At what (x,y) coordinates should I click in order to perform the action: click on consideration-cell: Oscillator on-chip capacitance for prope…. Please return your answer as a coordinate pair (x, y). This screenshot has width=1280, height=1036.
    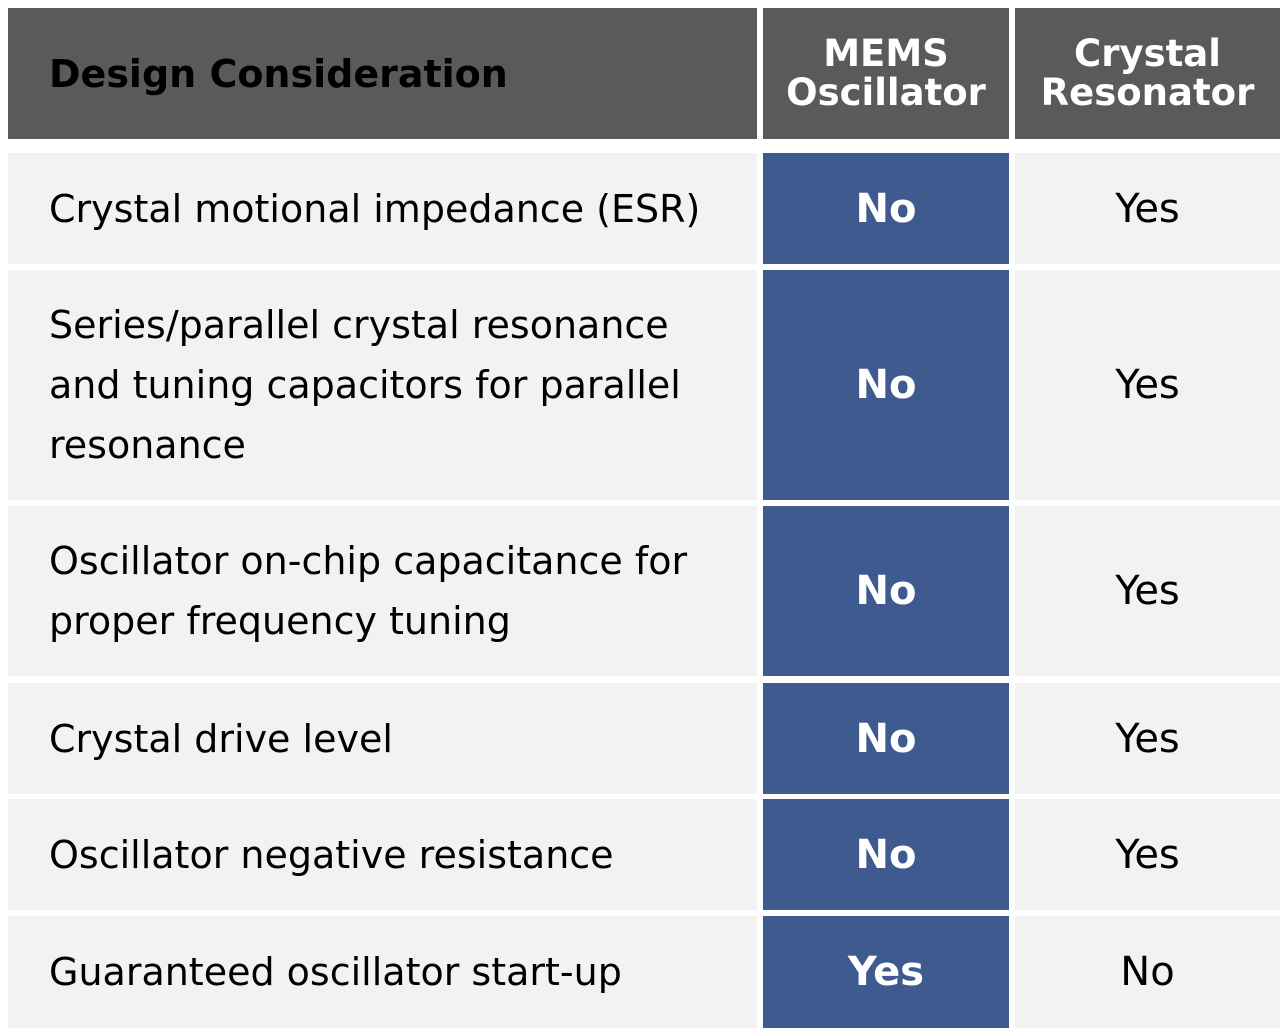
    Looking at the image, I should click on (382, 591).